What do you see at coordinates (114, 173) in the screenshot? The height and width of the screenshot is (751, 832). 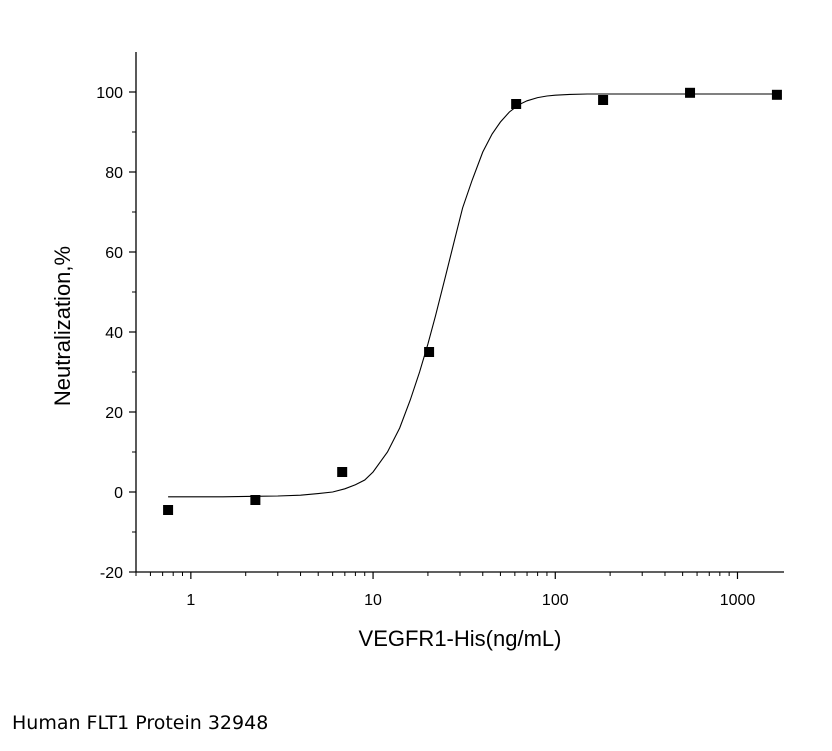 I see `y-tick-label: 80` at bounding box center [114, 173].